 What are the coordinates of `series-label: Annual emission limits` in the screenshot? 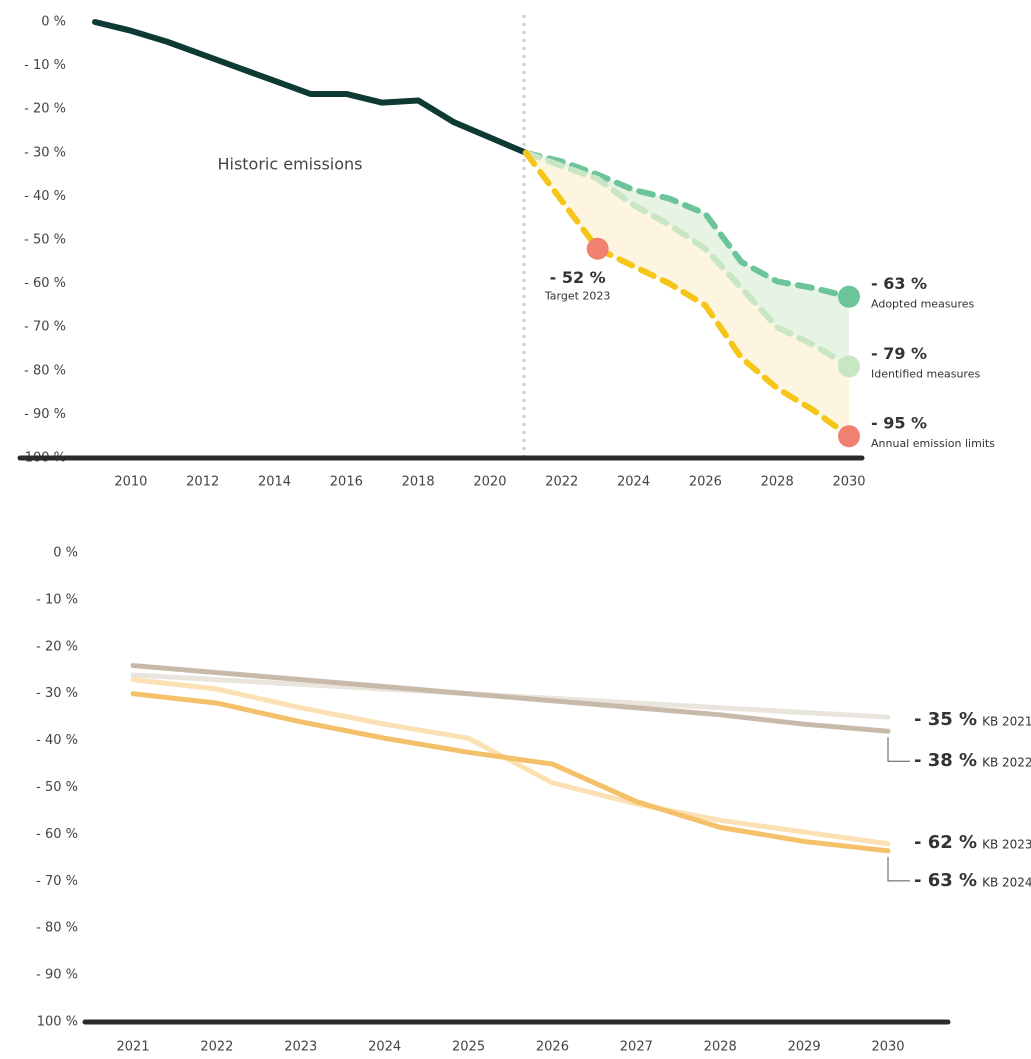 It's located at (933, 443).